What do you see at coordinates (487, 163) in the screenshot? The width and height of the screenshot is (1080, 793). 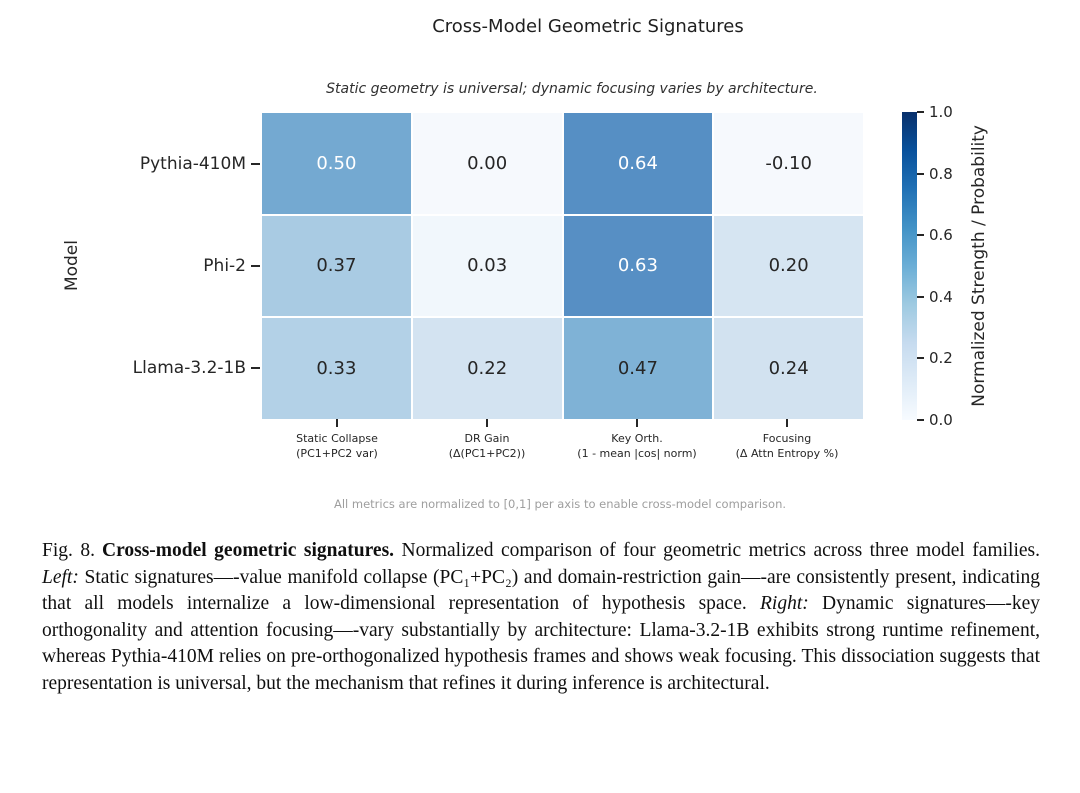 I see `heatmap-cell: 0.00` at bounding box center [487, 163].